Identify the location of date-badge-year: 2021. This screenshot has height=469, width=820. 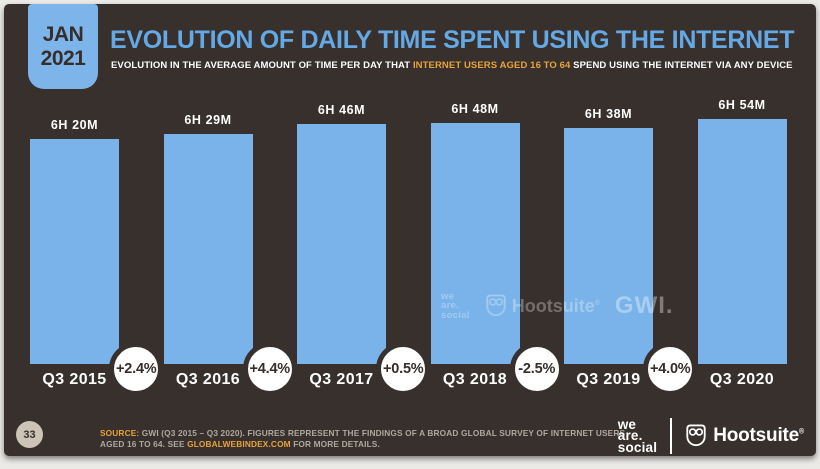
(63, 58).